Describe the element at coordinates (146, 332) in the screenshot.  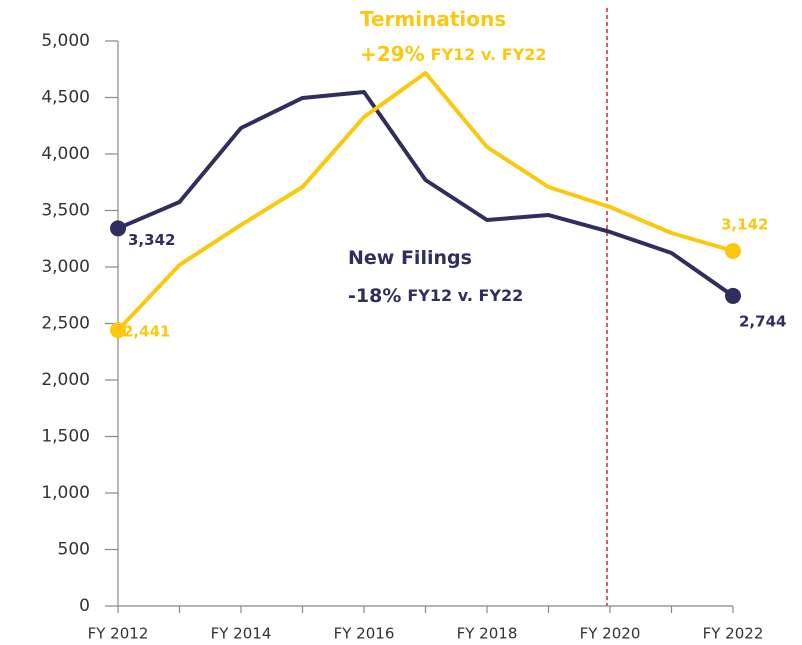
I see `data-label: 2,441` at that location.